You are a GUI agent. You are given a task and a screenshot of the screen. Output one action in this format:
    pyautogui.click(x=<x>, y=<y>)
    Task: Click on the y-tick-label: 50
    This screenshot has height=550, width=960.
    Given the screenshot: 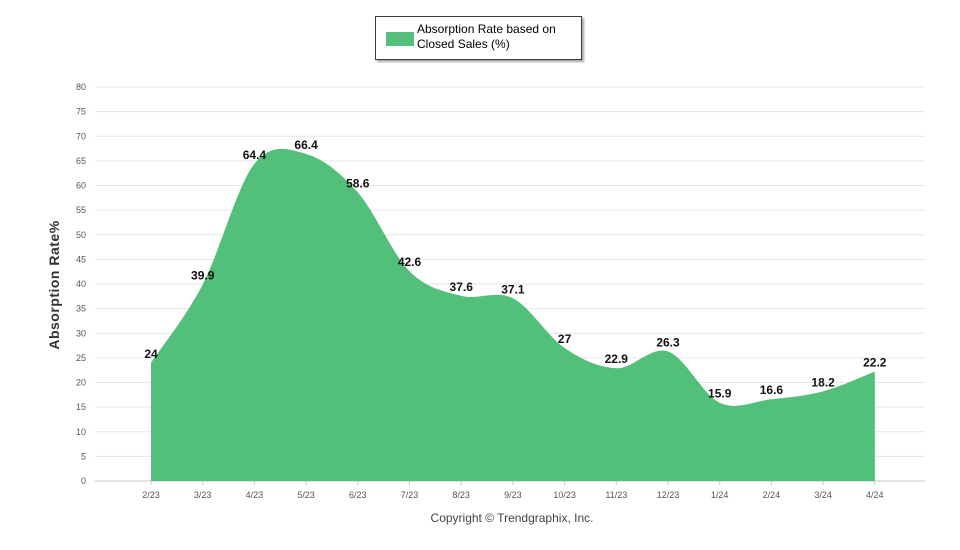 What is the action you would take?
    pyautogui.click(x=81, y=235)
    